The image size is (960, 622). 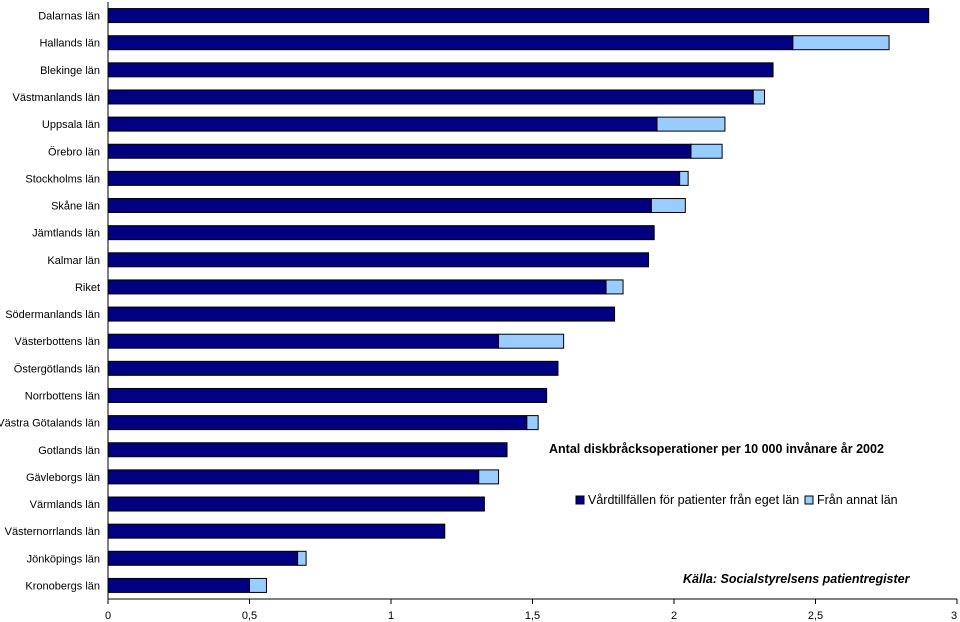 What do you see at coordinates (74, 152) in the screenshot?
I see `category-label: Örebro län` at bounding box center [74, 152].